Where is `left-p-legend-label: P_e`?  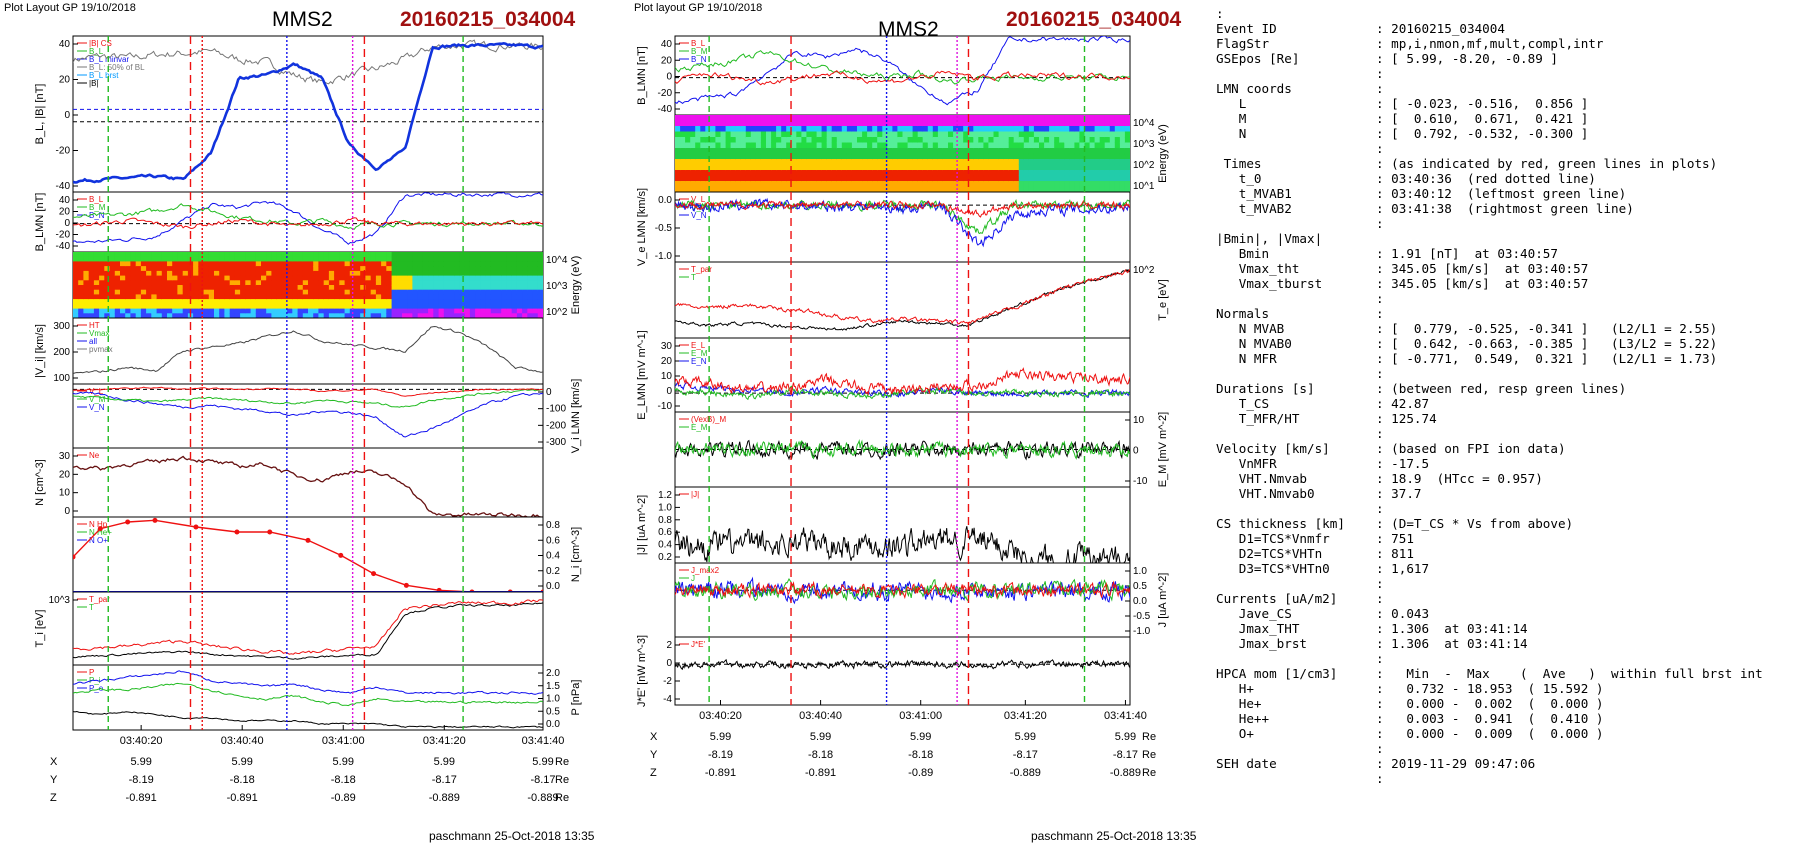 left-p-legend-label: P_e is located at coordinates (96, 688).